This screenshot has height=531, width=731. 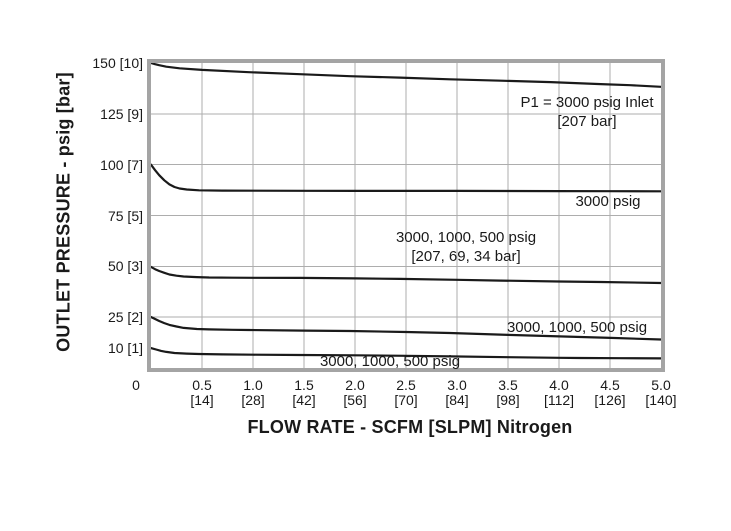 What do you see at coordinates (125, 266) in the screenshot?
I see `y-tick-label: 50 [3]` at bounding box center [125, 266].